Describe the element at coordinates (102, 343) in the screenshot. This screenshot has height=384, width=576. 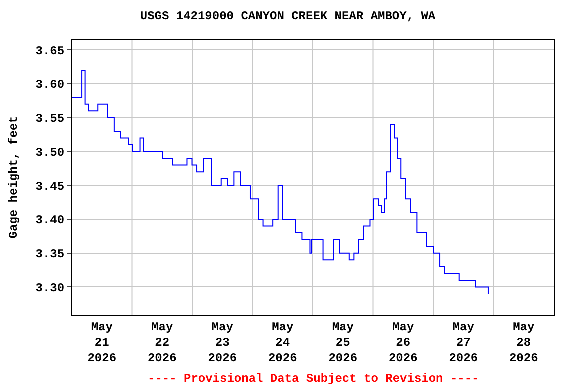
I see `x-tick-label: May 21 2026` at that location.